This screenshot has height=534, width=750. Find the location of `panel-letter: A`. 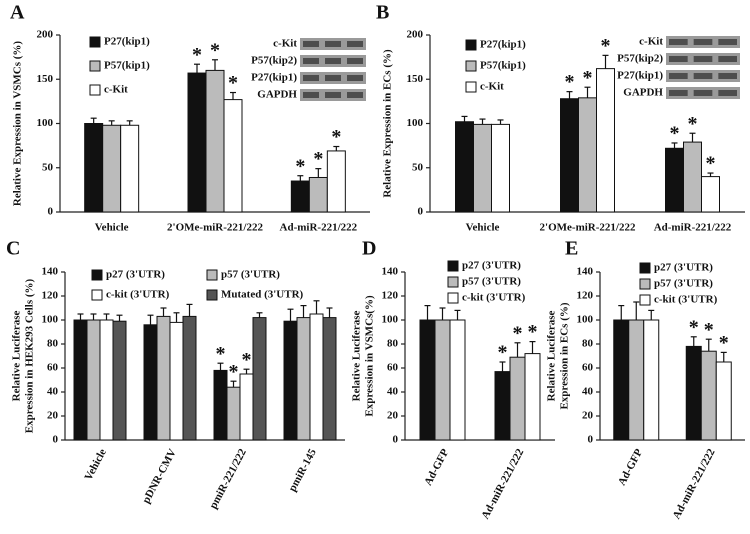

panel-letter: A is located at coordinates (17, 13).